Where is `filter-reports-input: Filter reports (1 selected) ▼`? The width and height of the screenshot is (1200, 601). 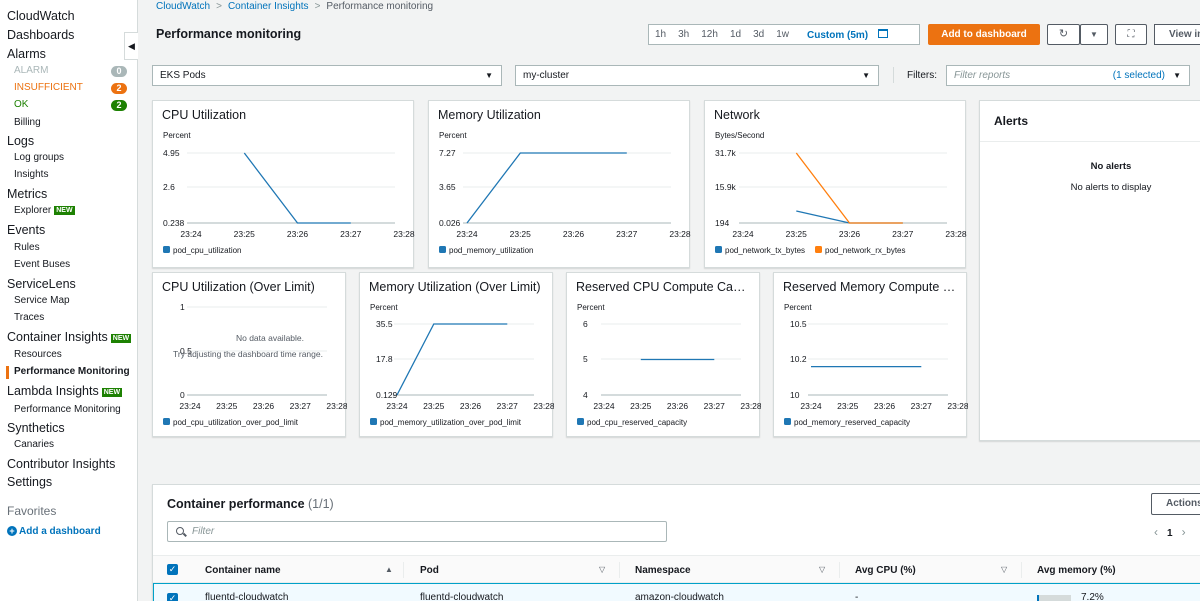 filter-reports-input: Filter reports (1 selected) ▼ is located at coordinates (1068, 75).